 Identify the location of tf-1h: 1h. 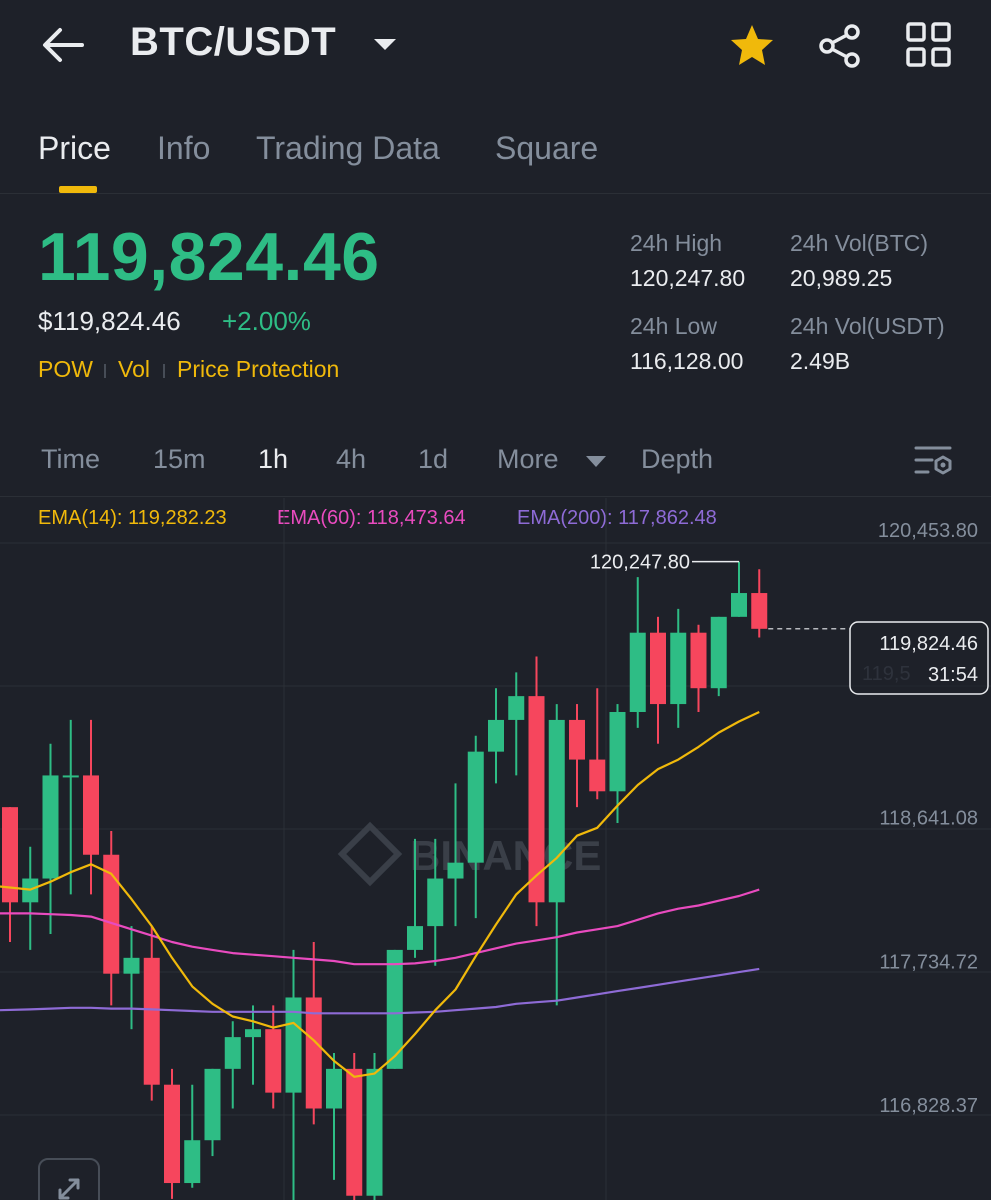
(273, 459).